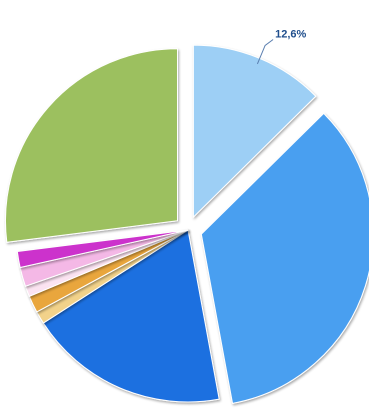 This screenshot has width=369, height=410. Describe the element at coordinates (281, 46) in the screenshot. I see `pie-data-labels: 12,6%` at that location.